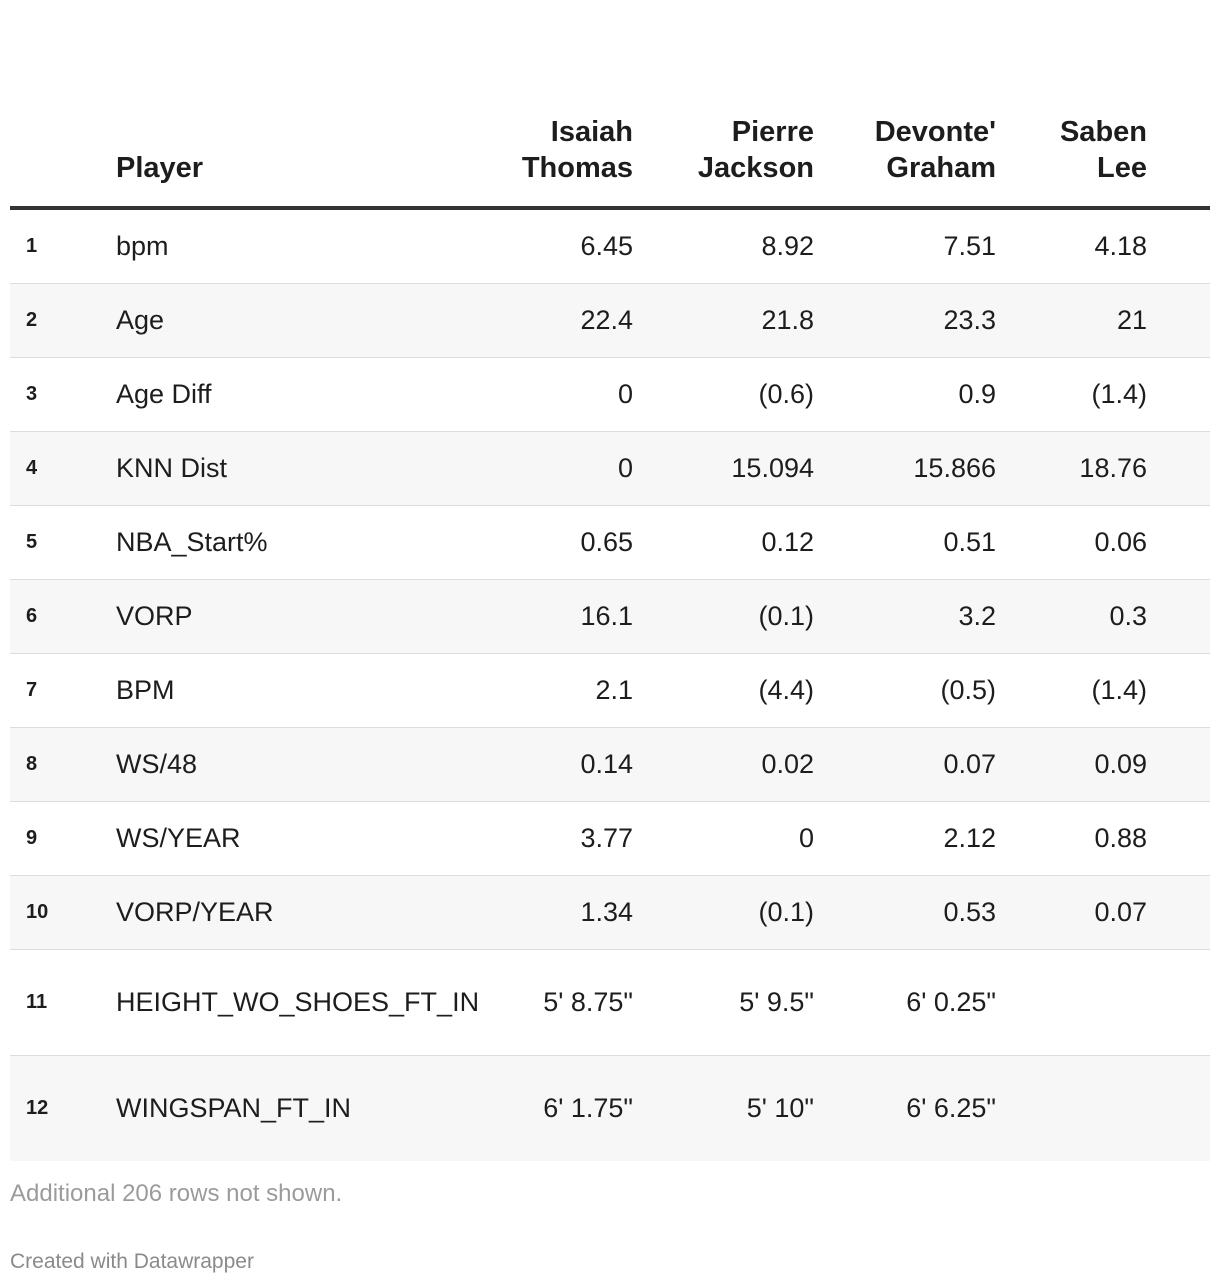 This screenshot has width=1220, height=1286. Describe the element at coordinates (977, 394) in the screenshot. I see `cell-devonte-graham: 0.9` at that location.